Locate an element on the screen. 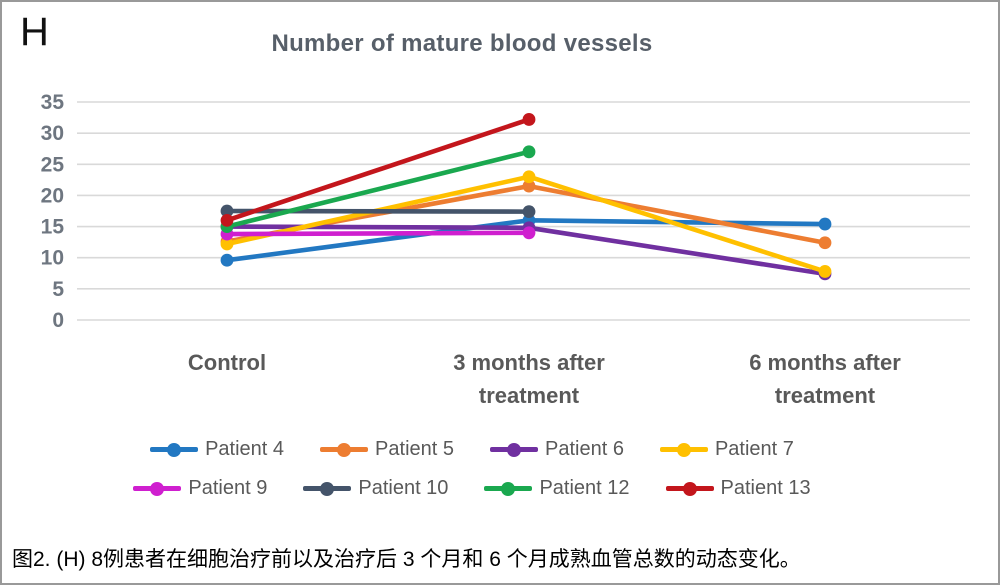 This screenshot has width=1000, height=585. legend-label: Patient 9 is located at coordinates (228, 488).